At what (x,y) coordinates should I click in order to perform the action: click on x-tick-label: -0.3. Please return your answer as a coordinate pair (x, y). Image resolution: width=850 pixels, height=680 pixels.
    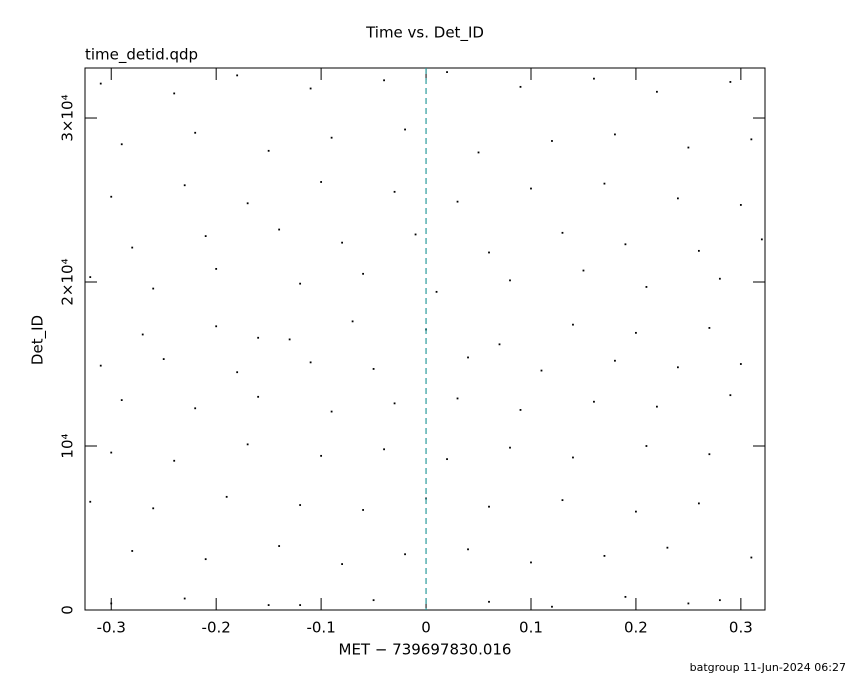
    Looking at the image, I should click on (111, 628).